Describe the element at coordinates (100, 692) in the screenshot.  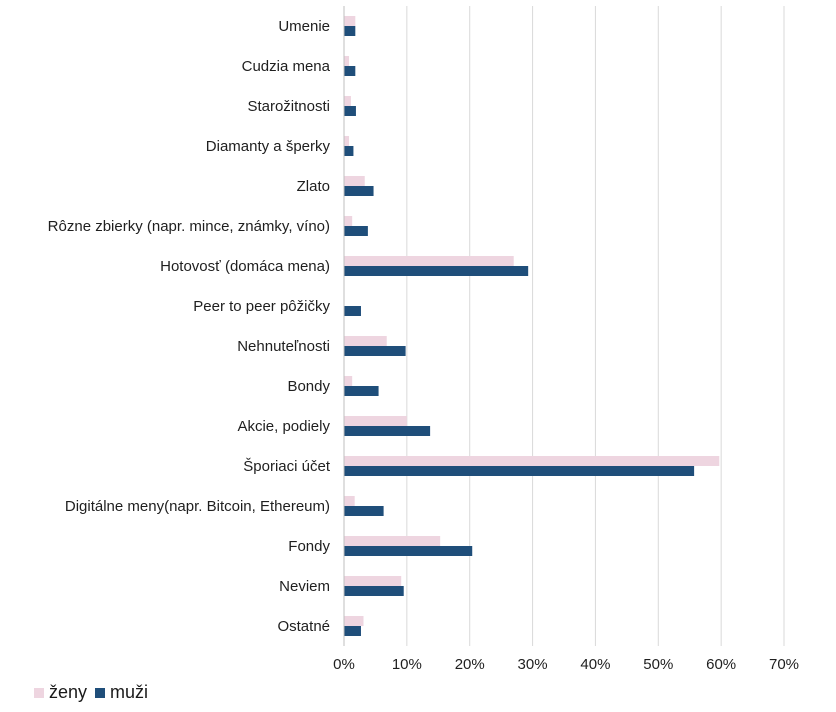
I see `legend-swatch-muzi` at that location.